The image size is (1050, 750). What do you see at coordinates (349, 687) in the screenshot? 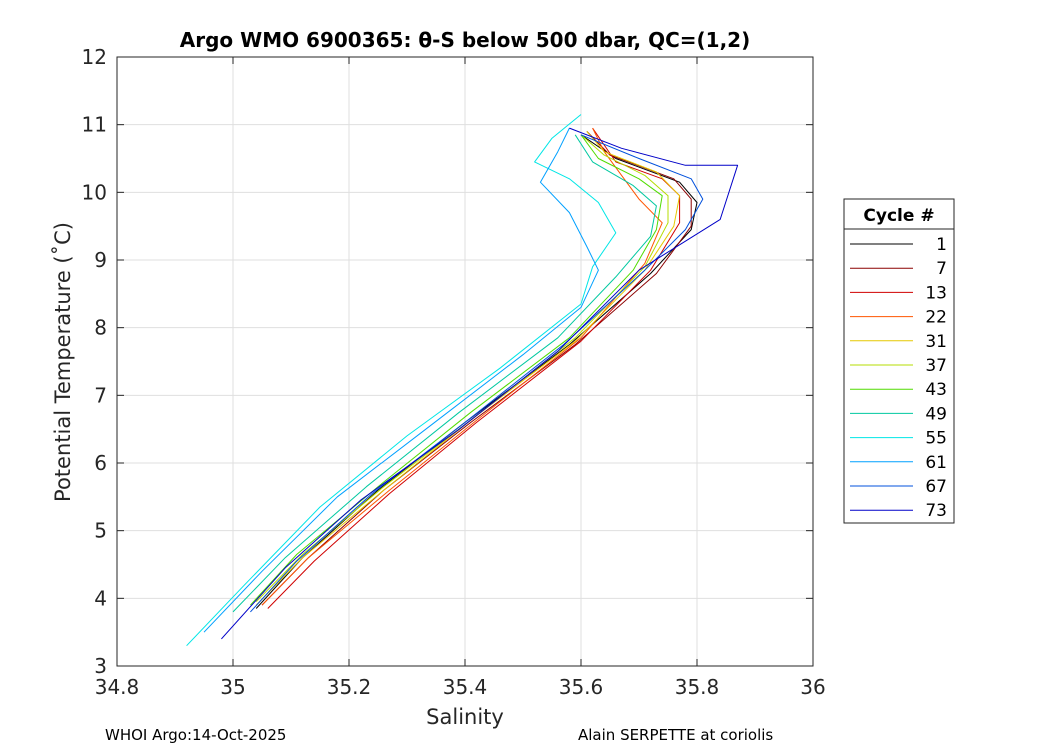
I see `x-tick-label: 35.2` at bounding box center [349, 687].